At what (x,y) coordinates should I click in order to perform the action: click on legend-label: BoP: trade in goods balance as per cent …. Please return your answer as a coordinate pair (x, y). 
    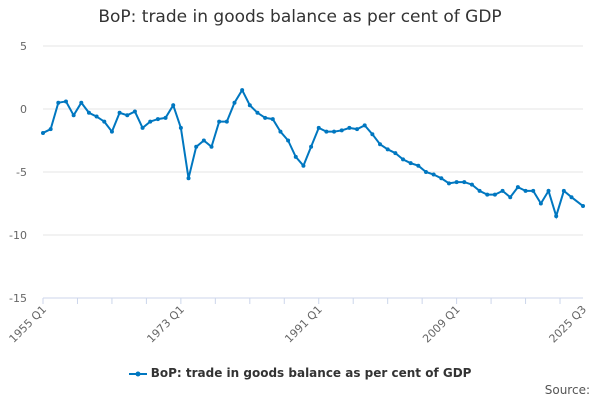
    Looking at the image, I should click on (311, 373).